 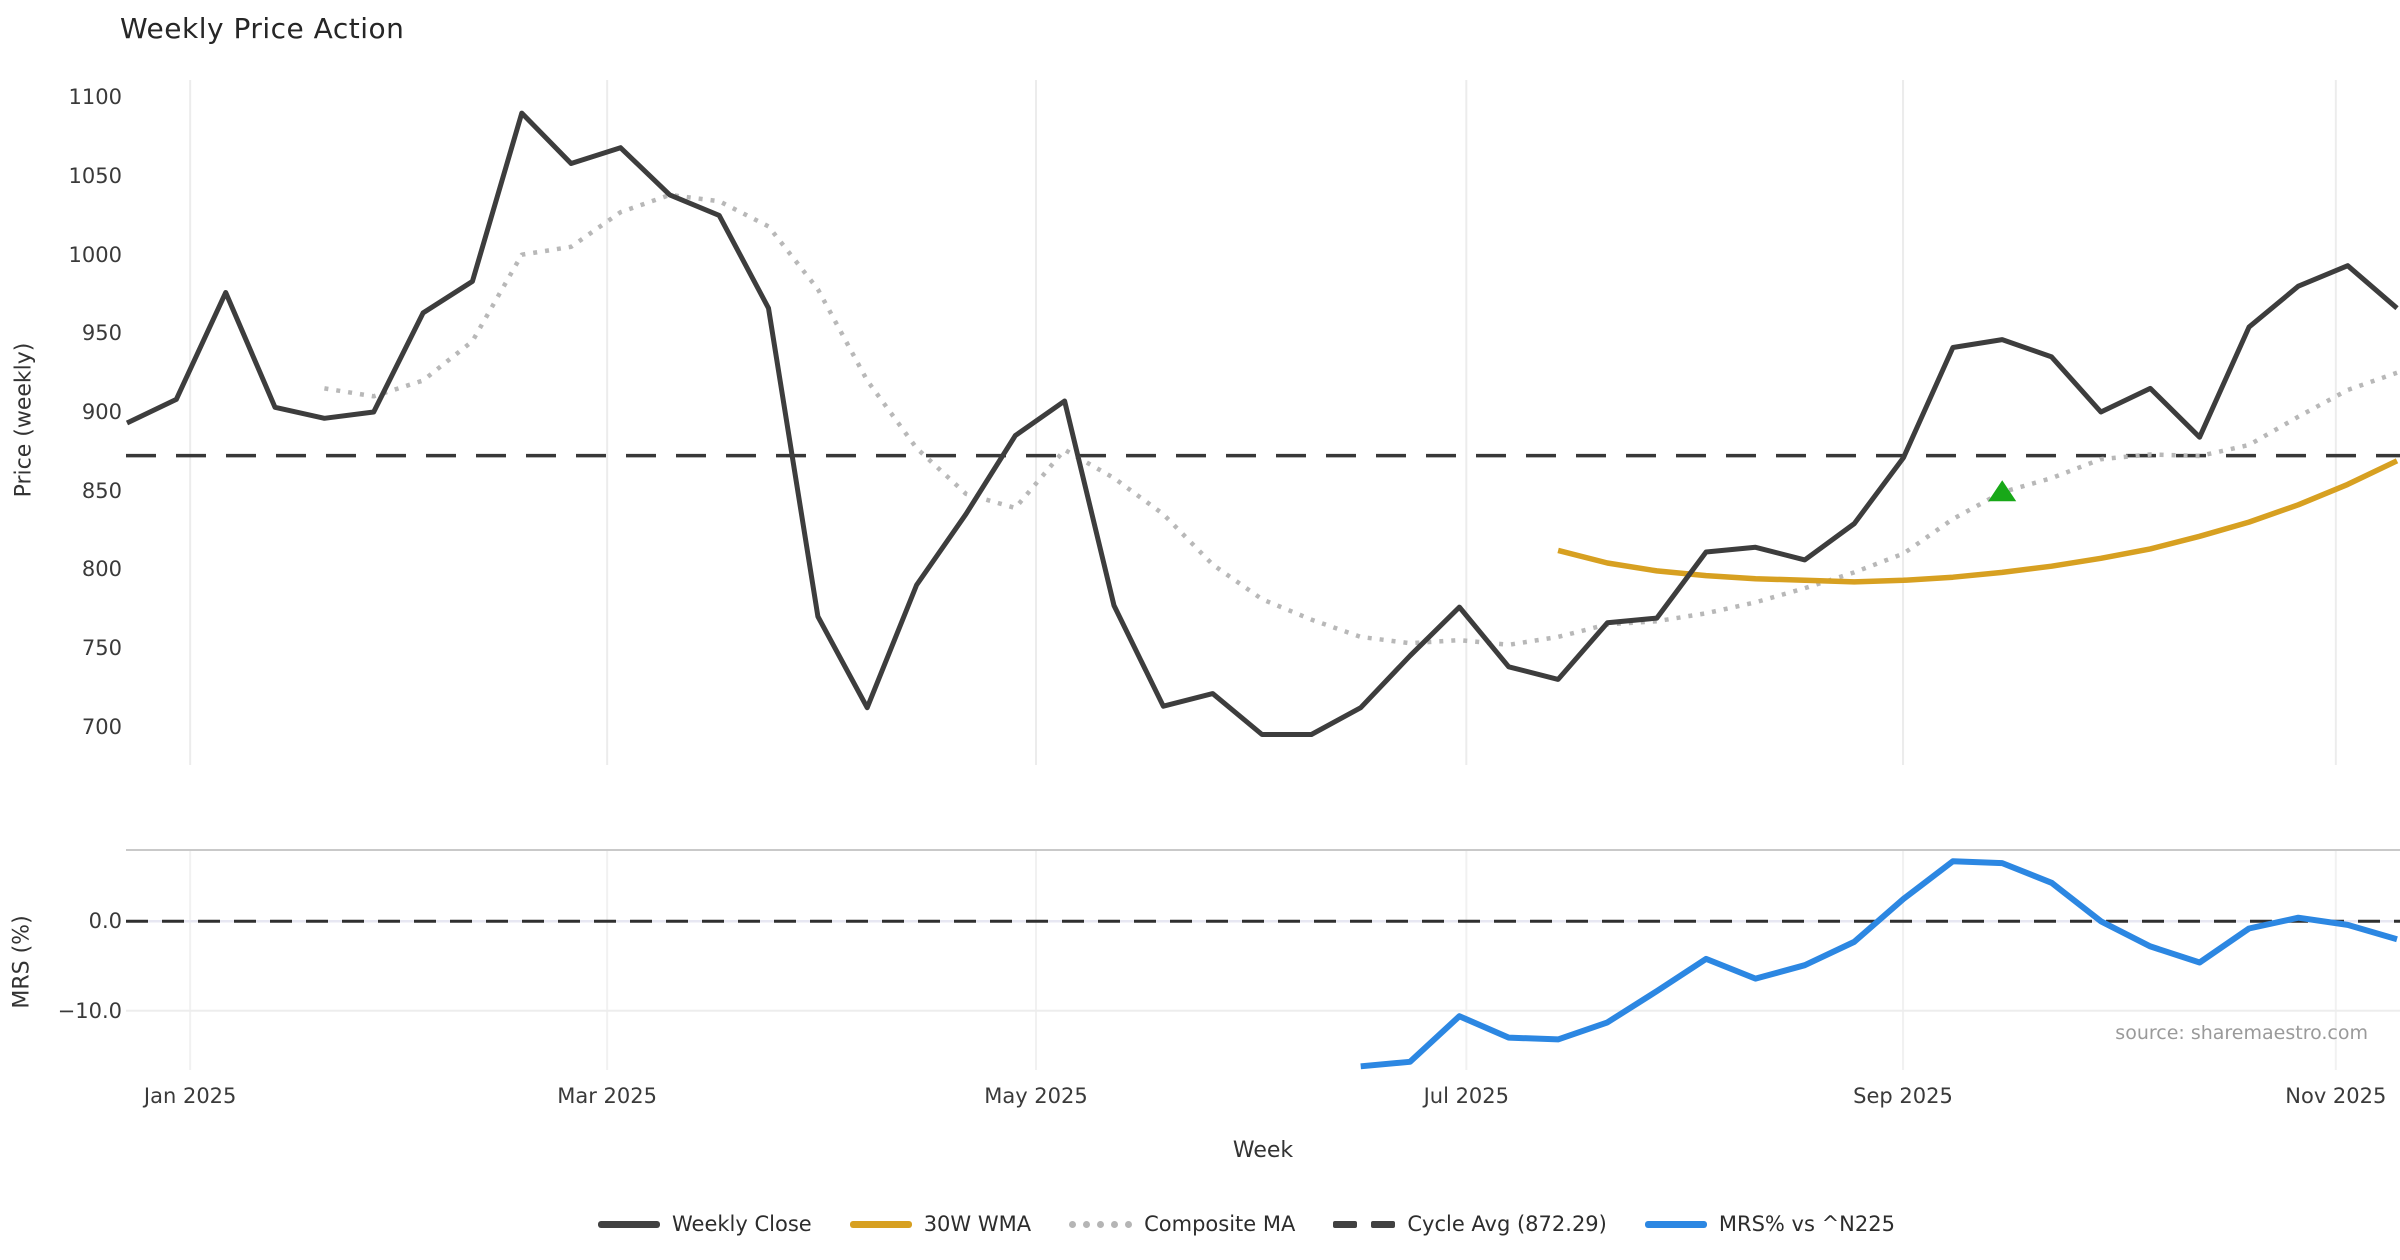 I want to click on legend-item: Cycle Avg (872.29), so click(x=1470, y=1224).